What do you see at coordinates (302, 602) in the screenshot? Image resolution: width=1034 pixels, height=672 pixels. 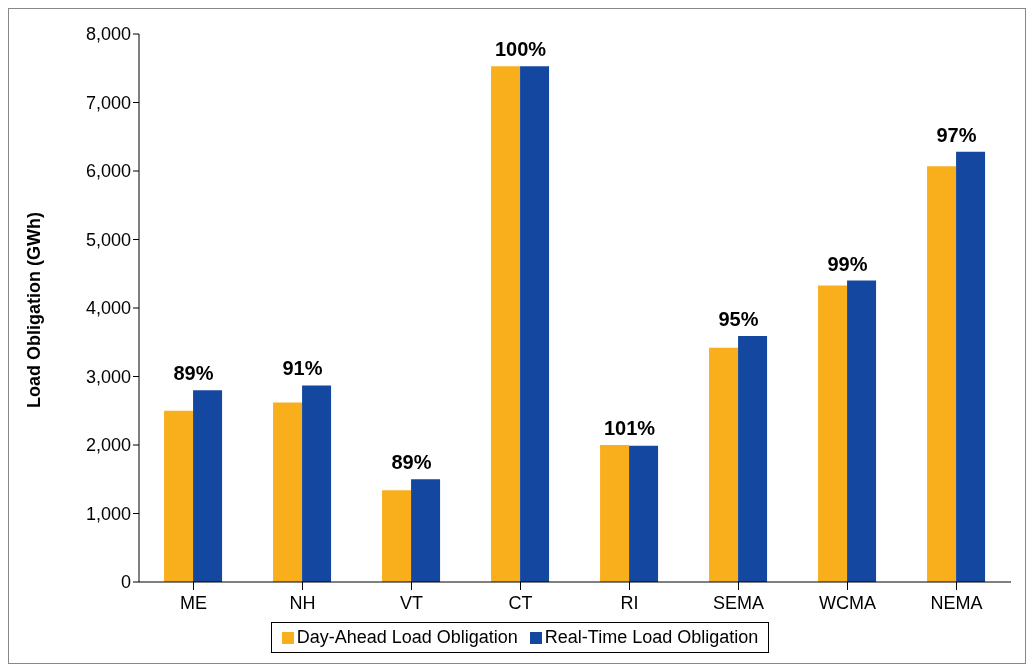 I see `x-tick-label: NH` at bounding box center [302, 602].